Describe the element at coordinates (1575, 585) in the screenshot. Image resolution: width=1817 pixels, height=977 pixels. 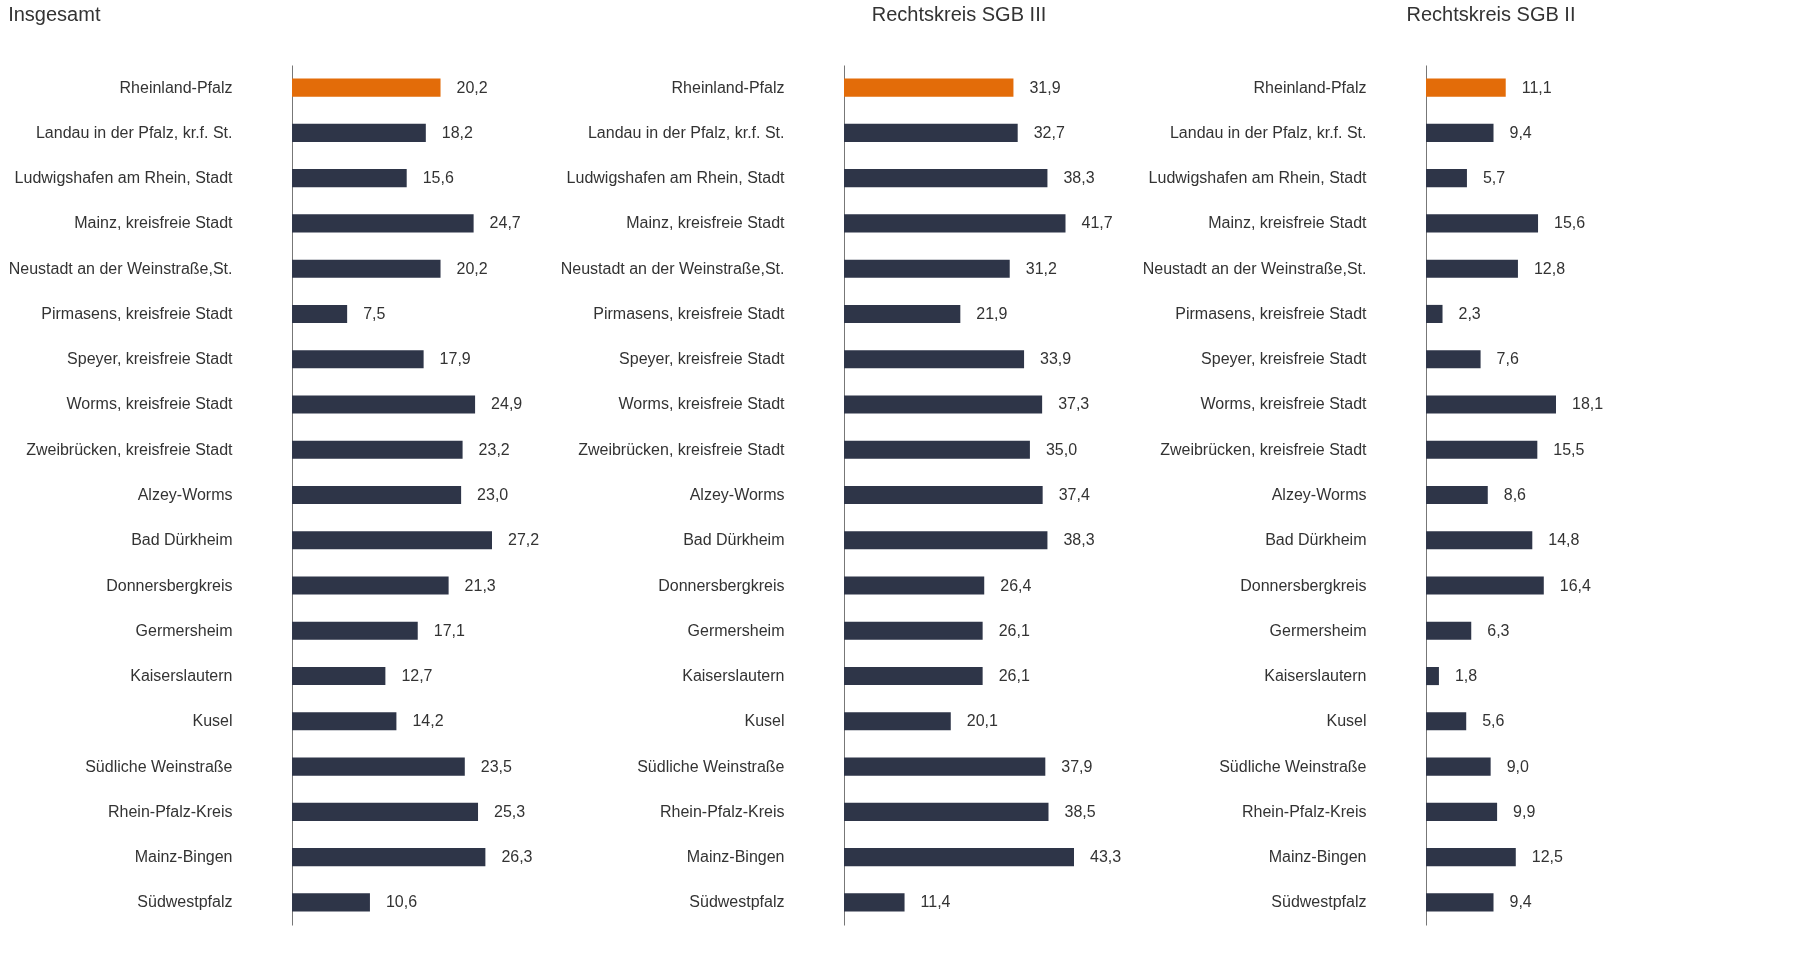
I see `data-label: 16,4` at that location.